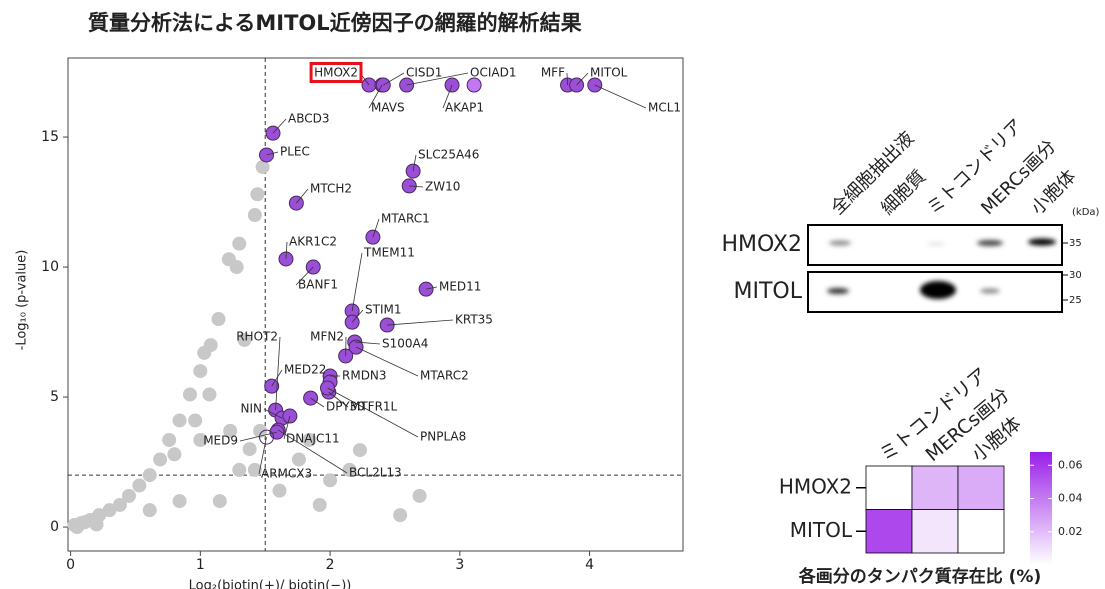 The width and height of the screenshot is (1105, 589). What do you see at coordinates (553, 73) in the screenshot?
I see `point-label: MFF` at bounding box center [553, 73].